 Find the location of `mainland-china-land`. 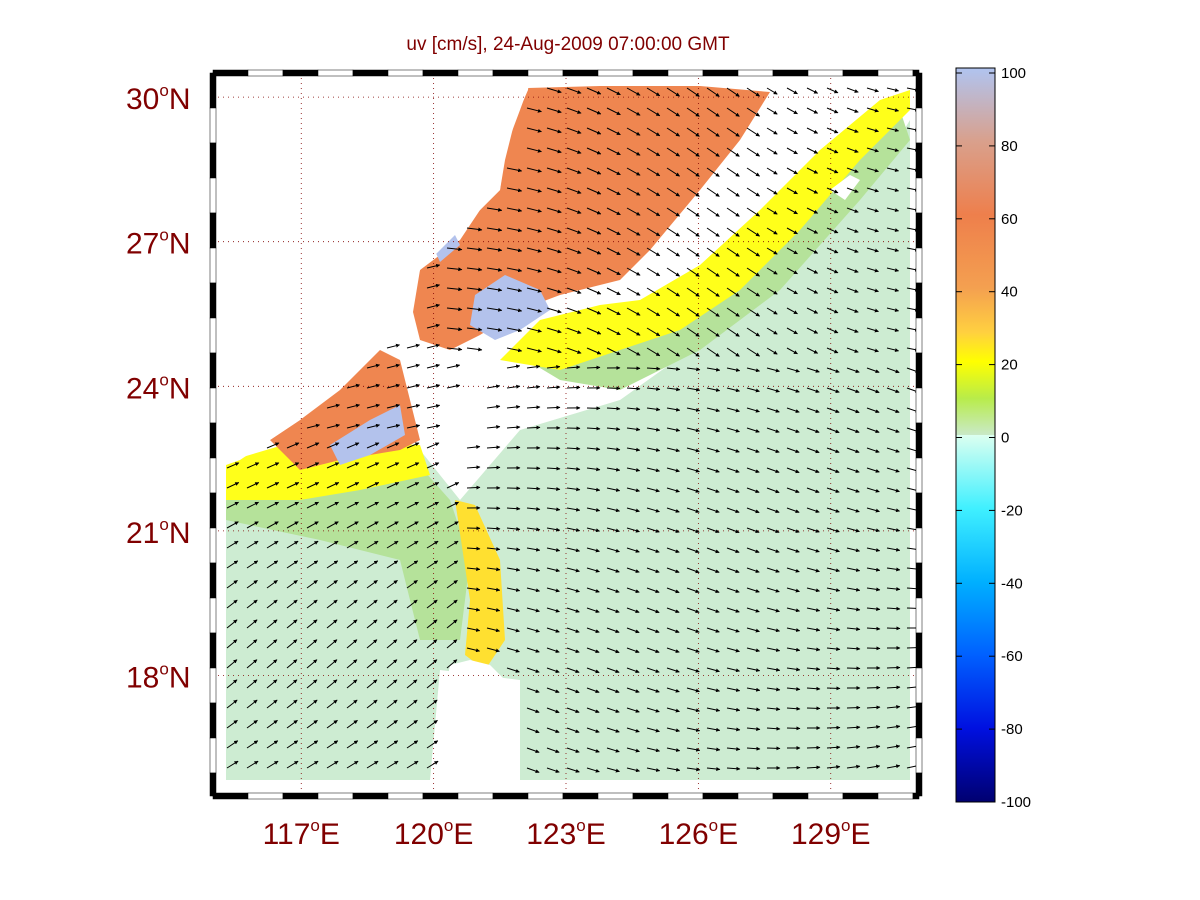

mainland-china-land is located at coordinates (371, 271).